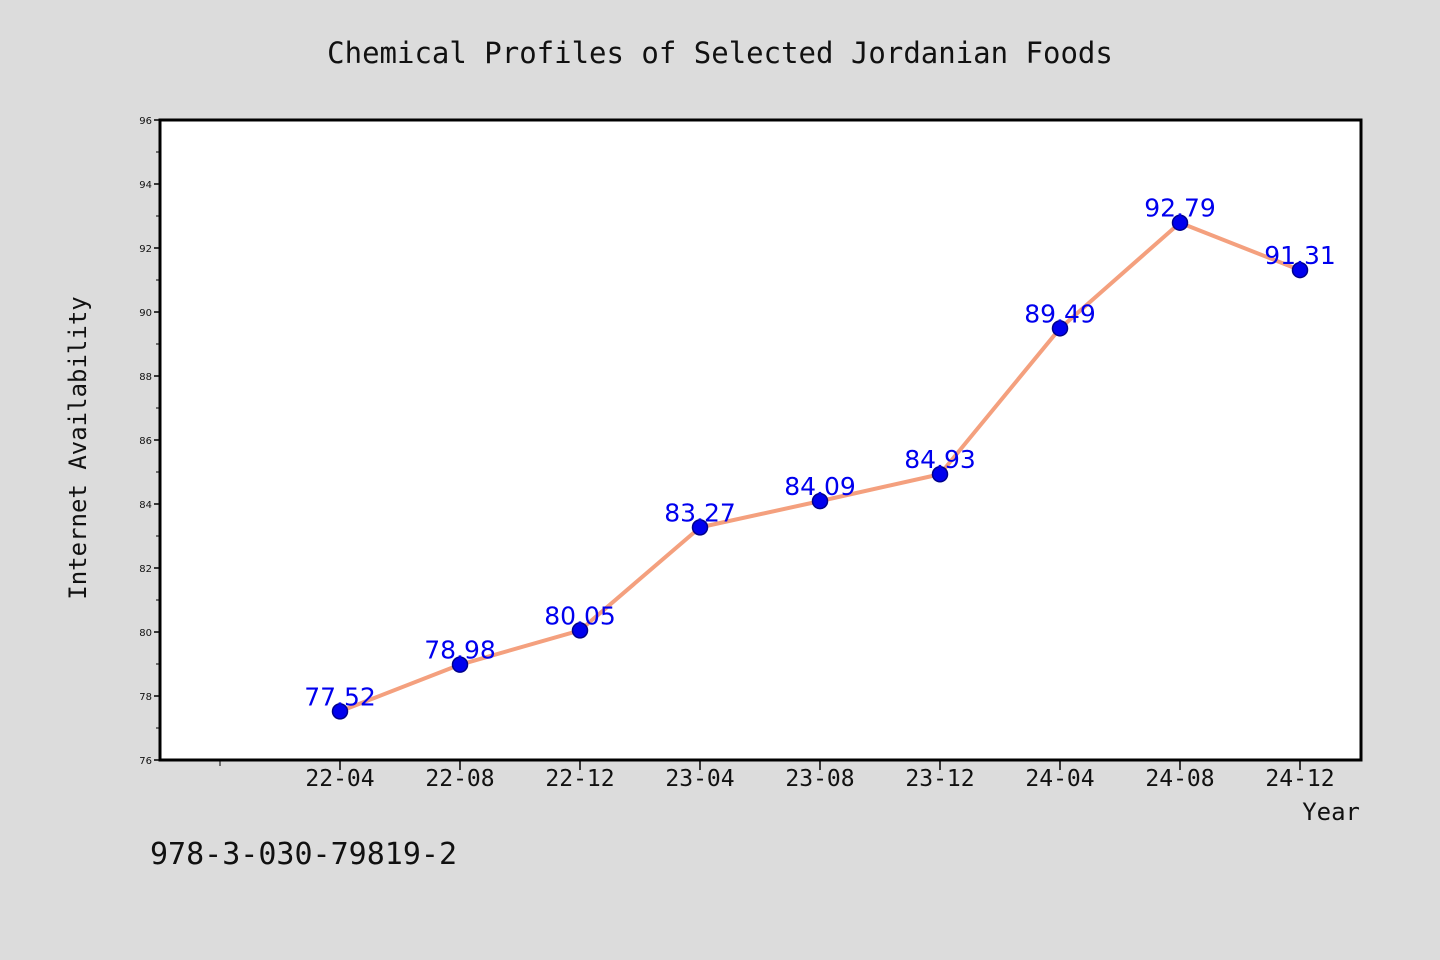 The height and width of the screenshot is (960, 1440). What do you see at coordinates (459, 779) in the screenshot?
I see `x-tick-label: 22-08` at bounding box center [459, 779].